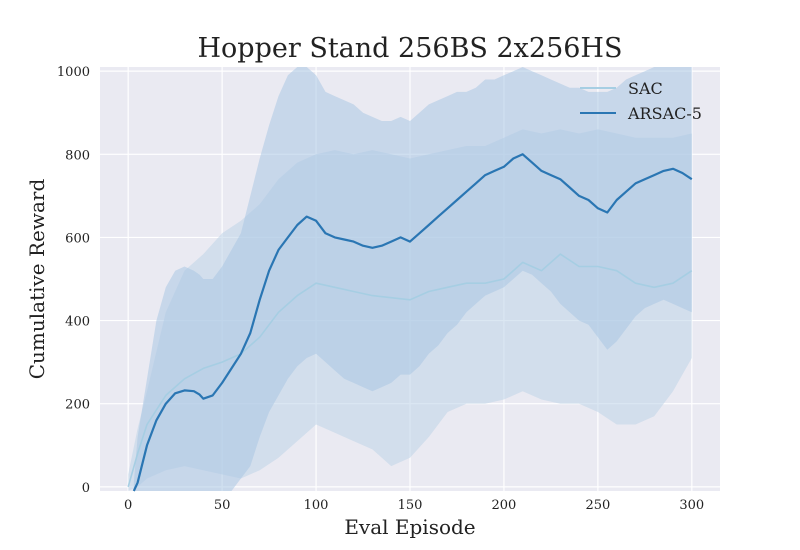 The height and width of the screenshot is (550, 800). Describe the element at coordinates (77, 238) in the screenshot. I see `y-tick-label: 600` at that location.